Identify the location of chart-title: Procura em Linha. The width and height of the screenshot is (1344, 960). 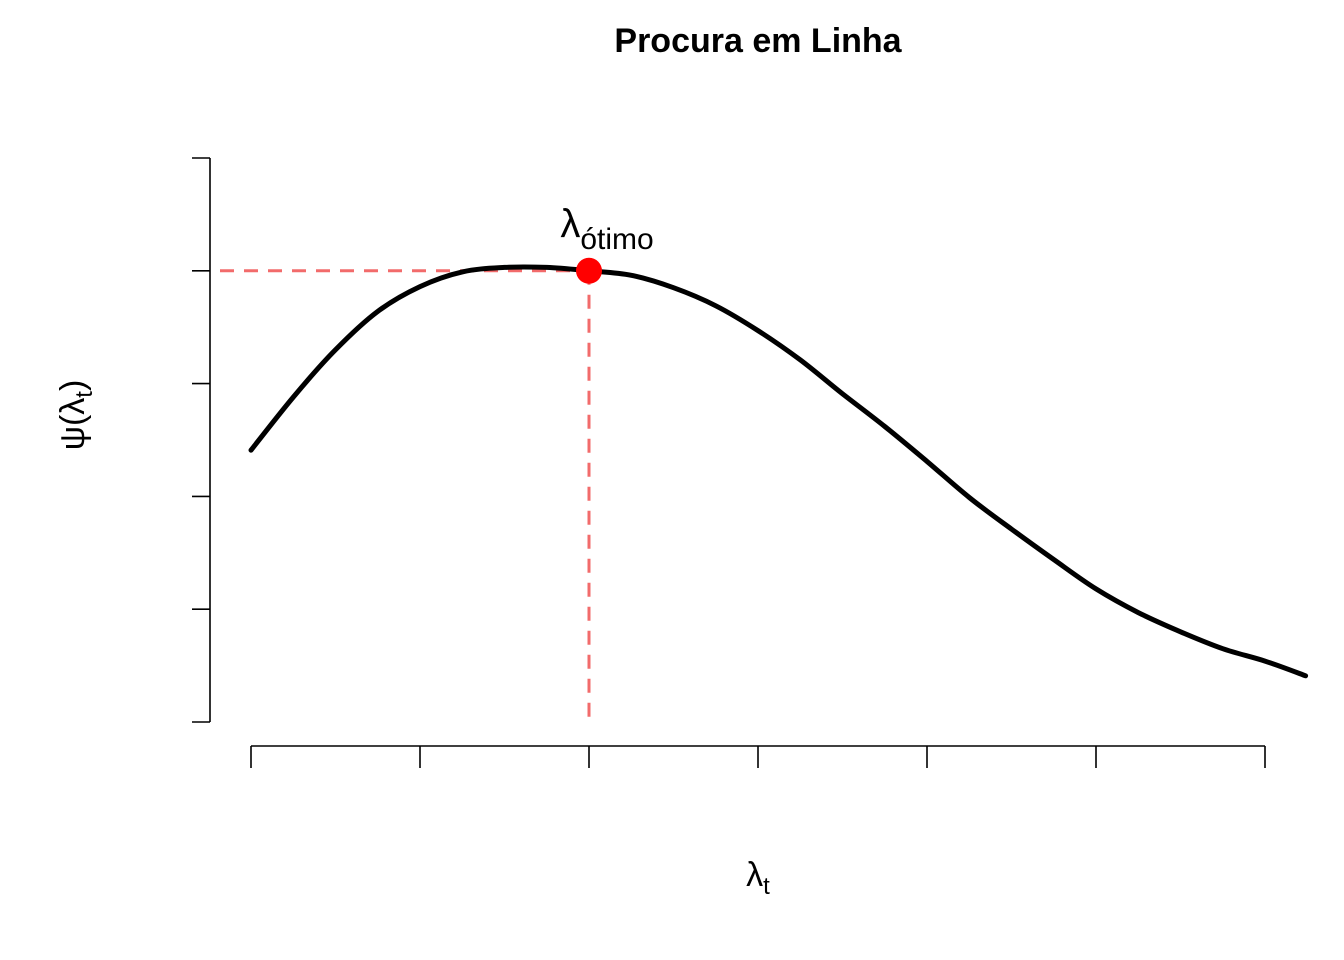
(758, 41).